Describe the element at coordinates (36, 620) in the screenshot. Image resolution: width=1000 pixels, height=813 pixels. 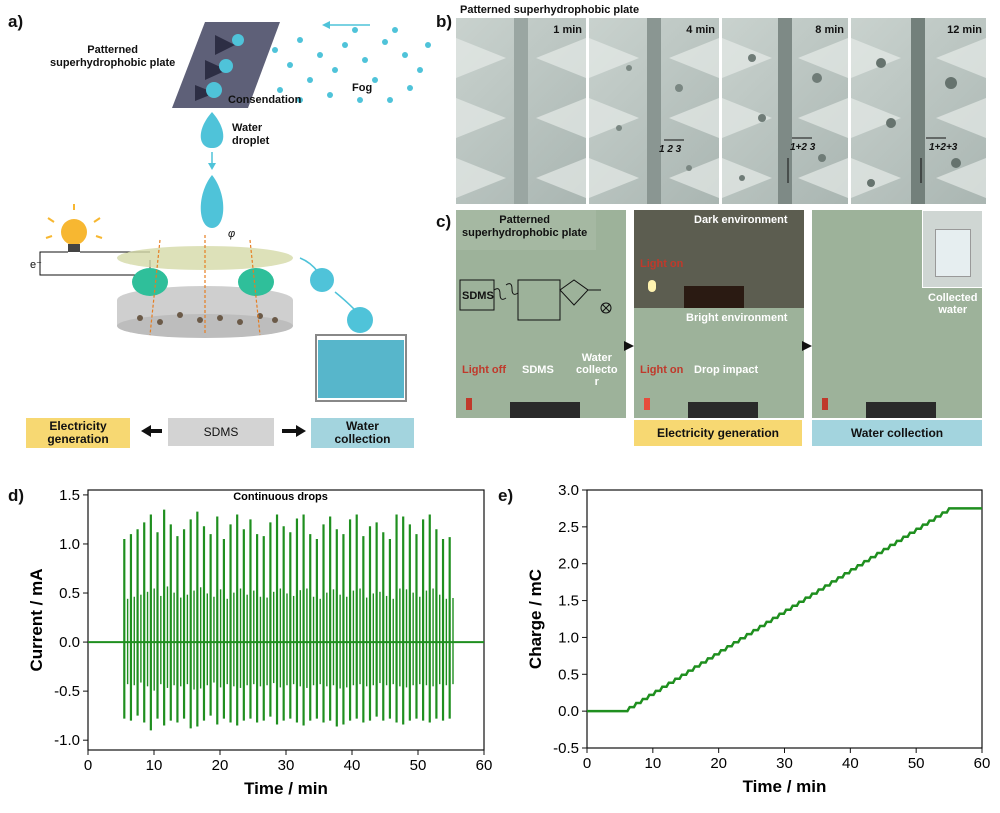
I see `y-axis-label: Current / mA` at that location.